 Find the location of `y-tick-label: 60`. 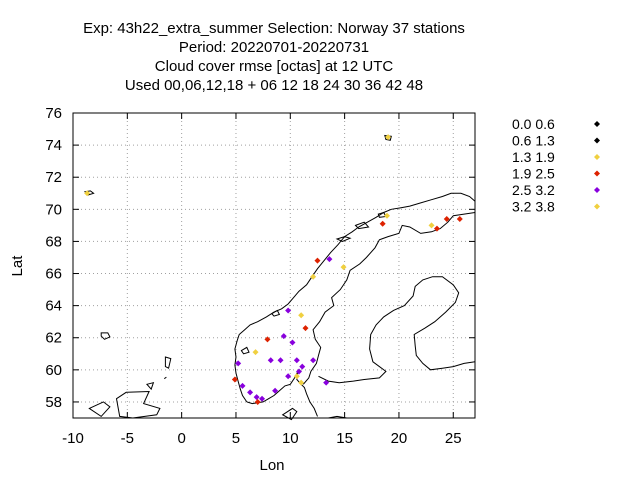

y-tick-label: 60 is located at coordinates (53, 370).